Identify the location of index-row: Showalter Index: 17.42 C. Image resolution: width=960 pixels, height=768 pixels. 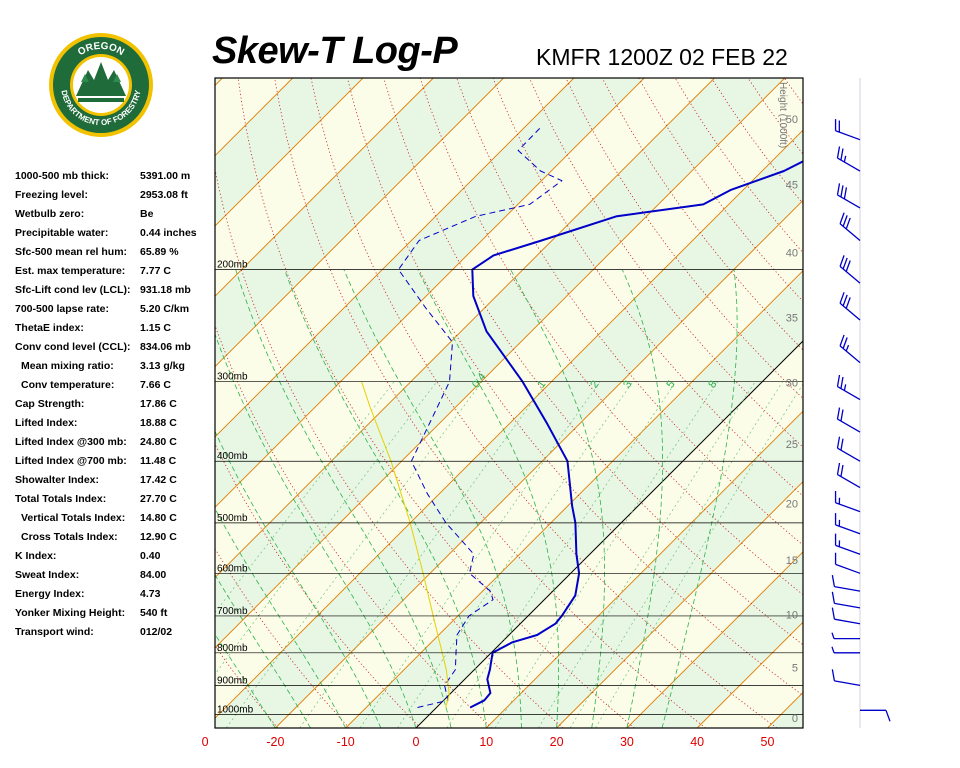
(115, 481).